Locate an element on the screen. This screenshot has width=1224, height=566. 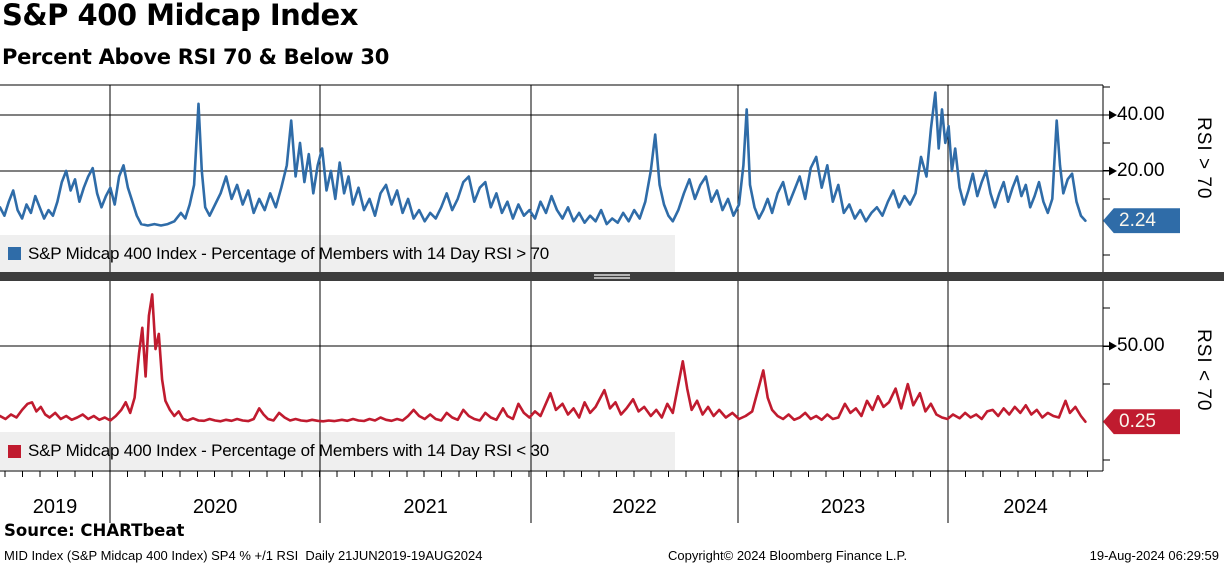
footer-copyright: Copyright© 2024 Bloomberg Finance L.P. is located at coordinates (788, 555).